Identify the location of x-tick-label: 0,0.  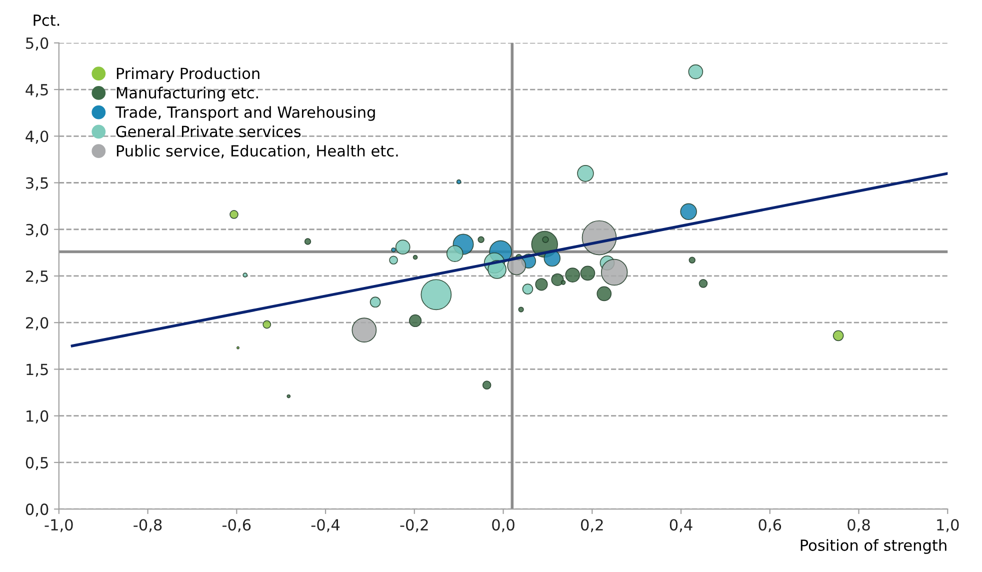
(503, 525).